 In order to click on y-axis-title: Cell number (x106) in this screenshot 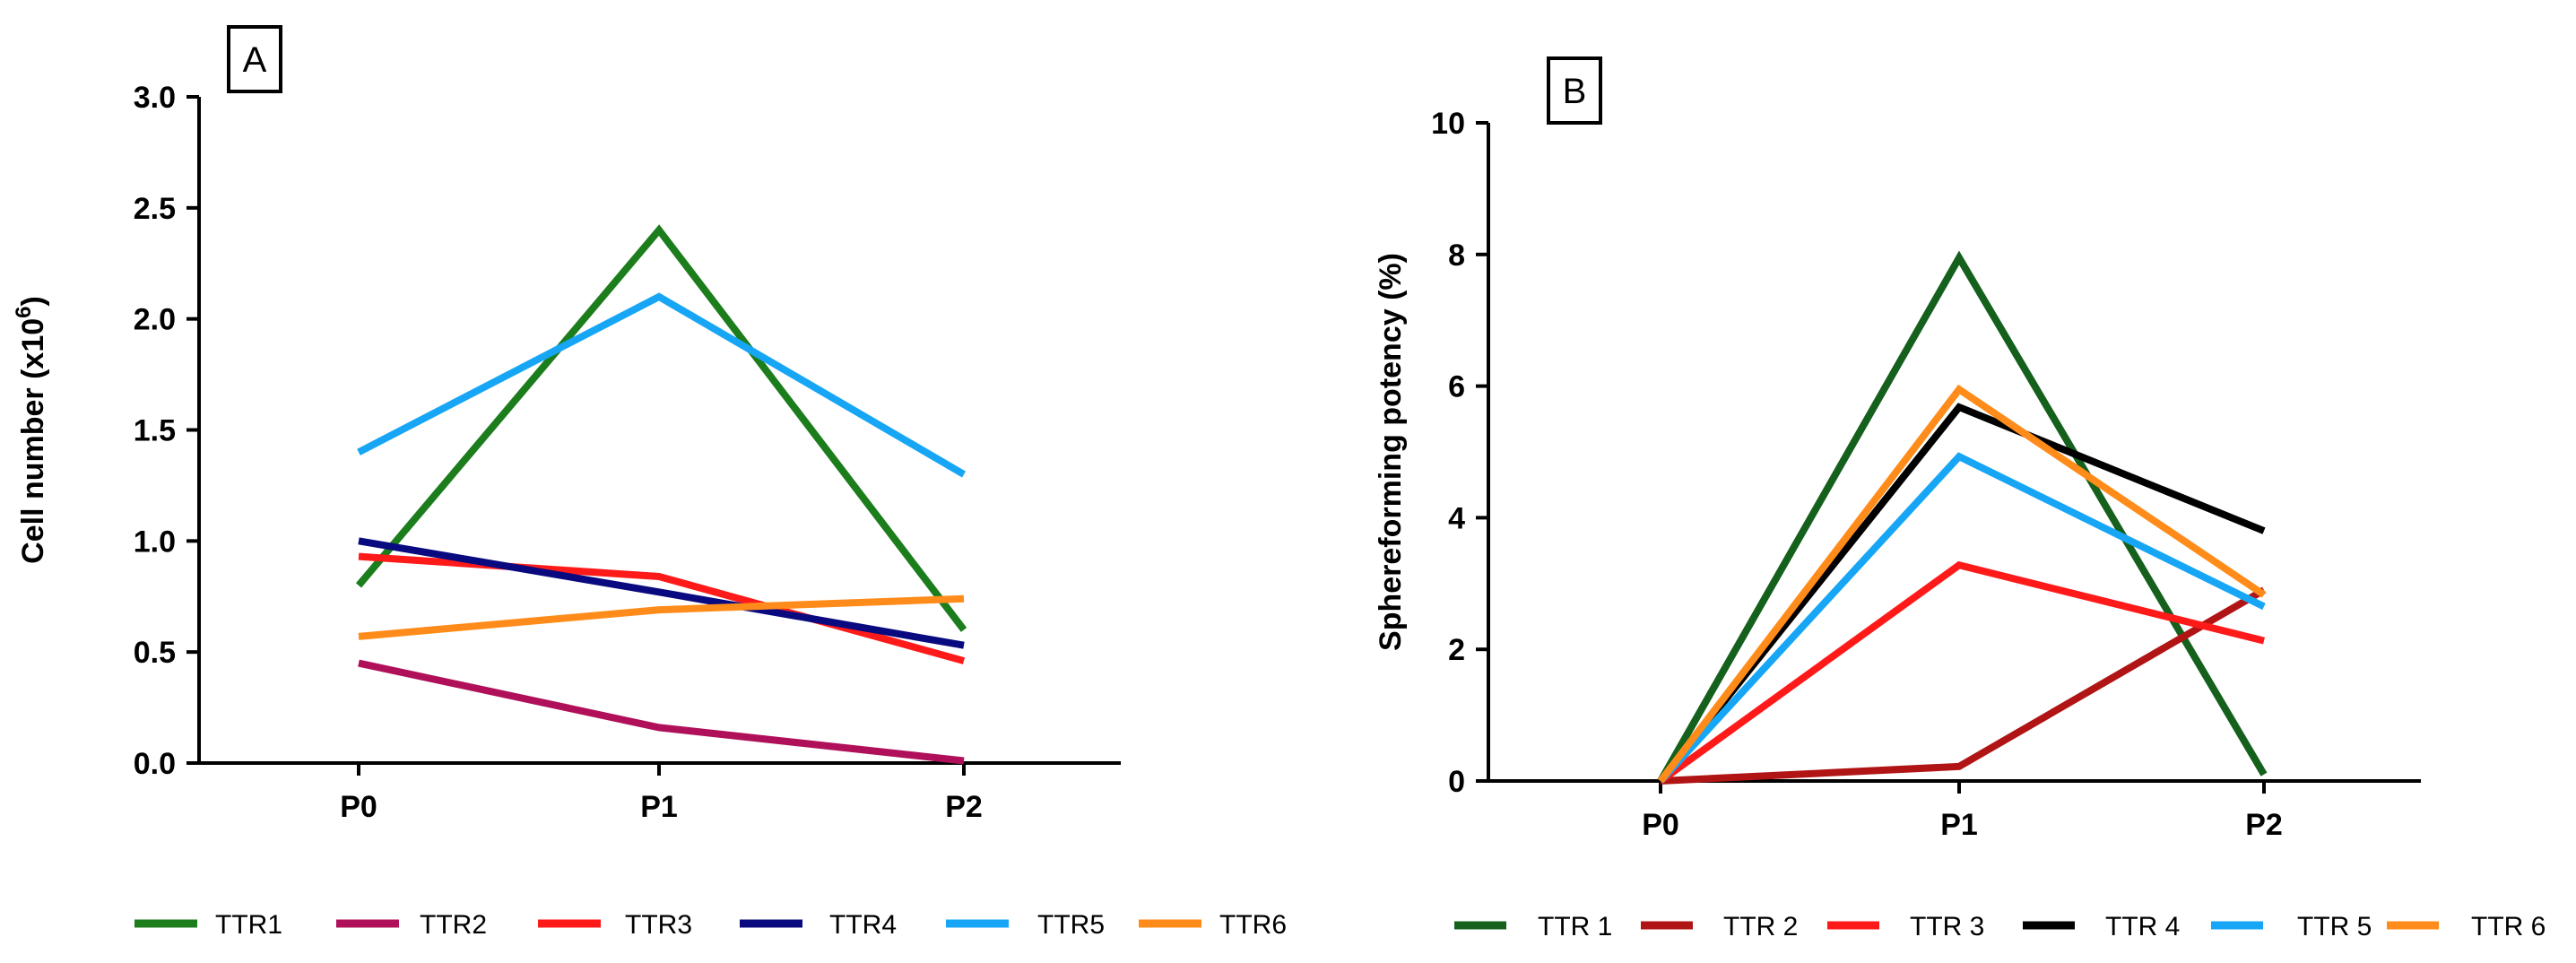, I will do `click(31, 430)`.